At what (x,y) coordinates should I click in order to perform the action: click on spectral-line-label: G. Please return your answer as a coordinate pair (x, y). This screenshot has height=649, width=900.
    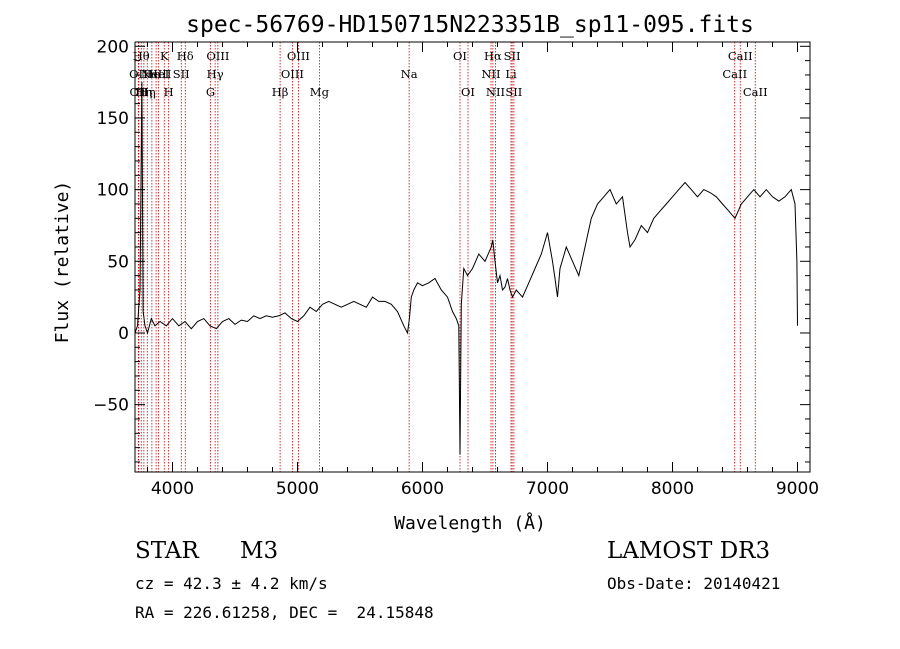
    Looking at the image, I should click on (210, 92).